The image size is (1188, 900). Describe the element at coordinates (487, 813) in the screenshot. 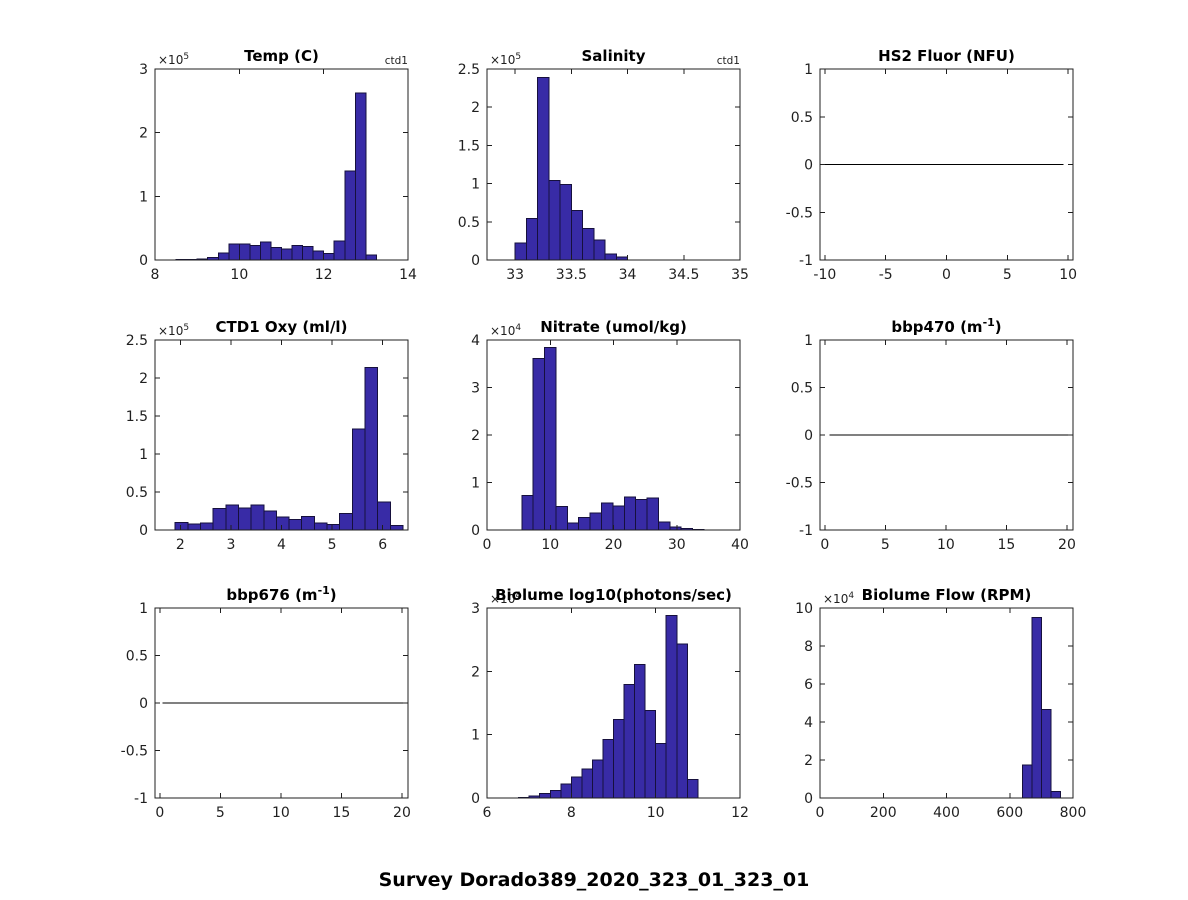

I see `x-tick-label: 6` at that location.